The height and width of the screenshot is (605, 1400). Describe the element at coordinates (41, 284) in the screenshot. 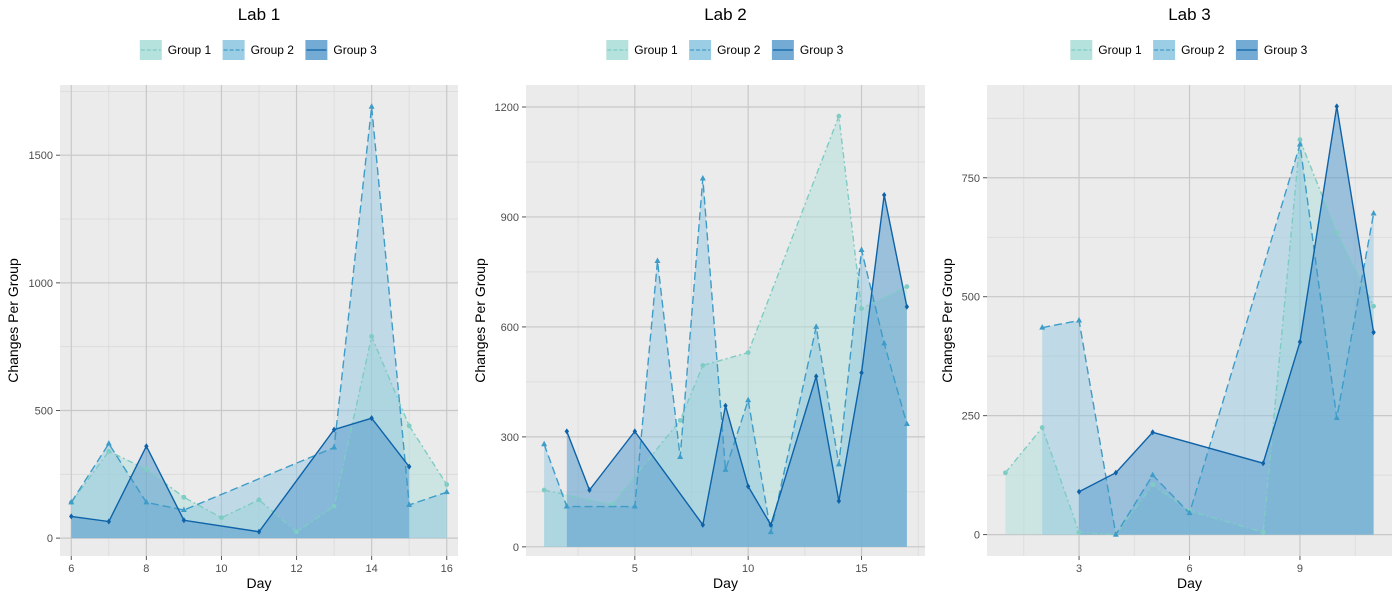

I see `y-tick-label: 1000` at that location.